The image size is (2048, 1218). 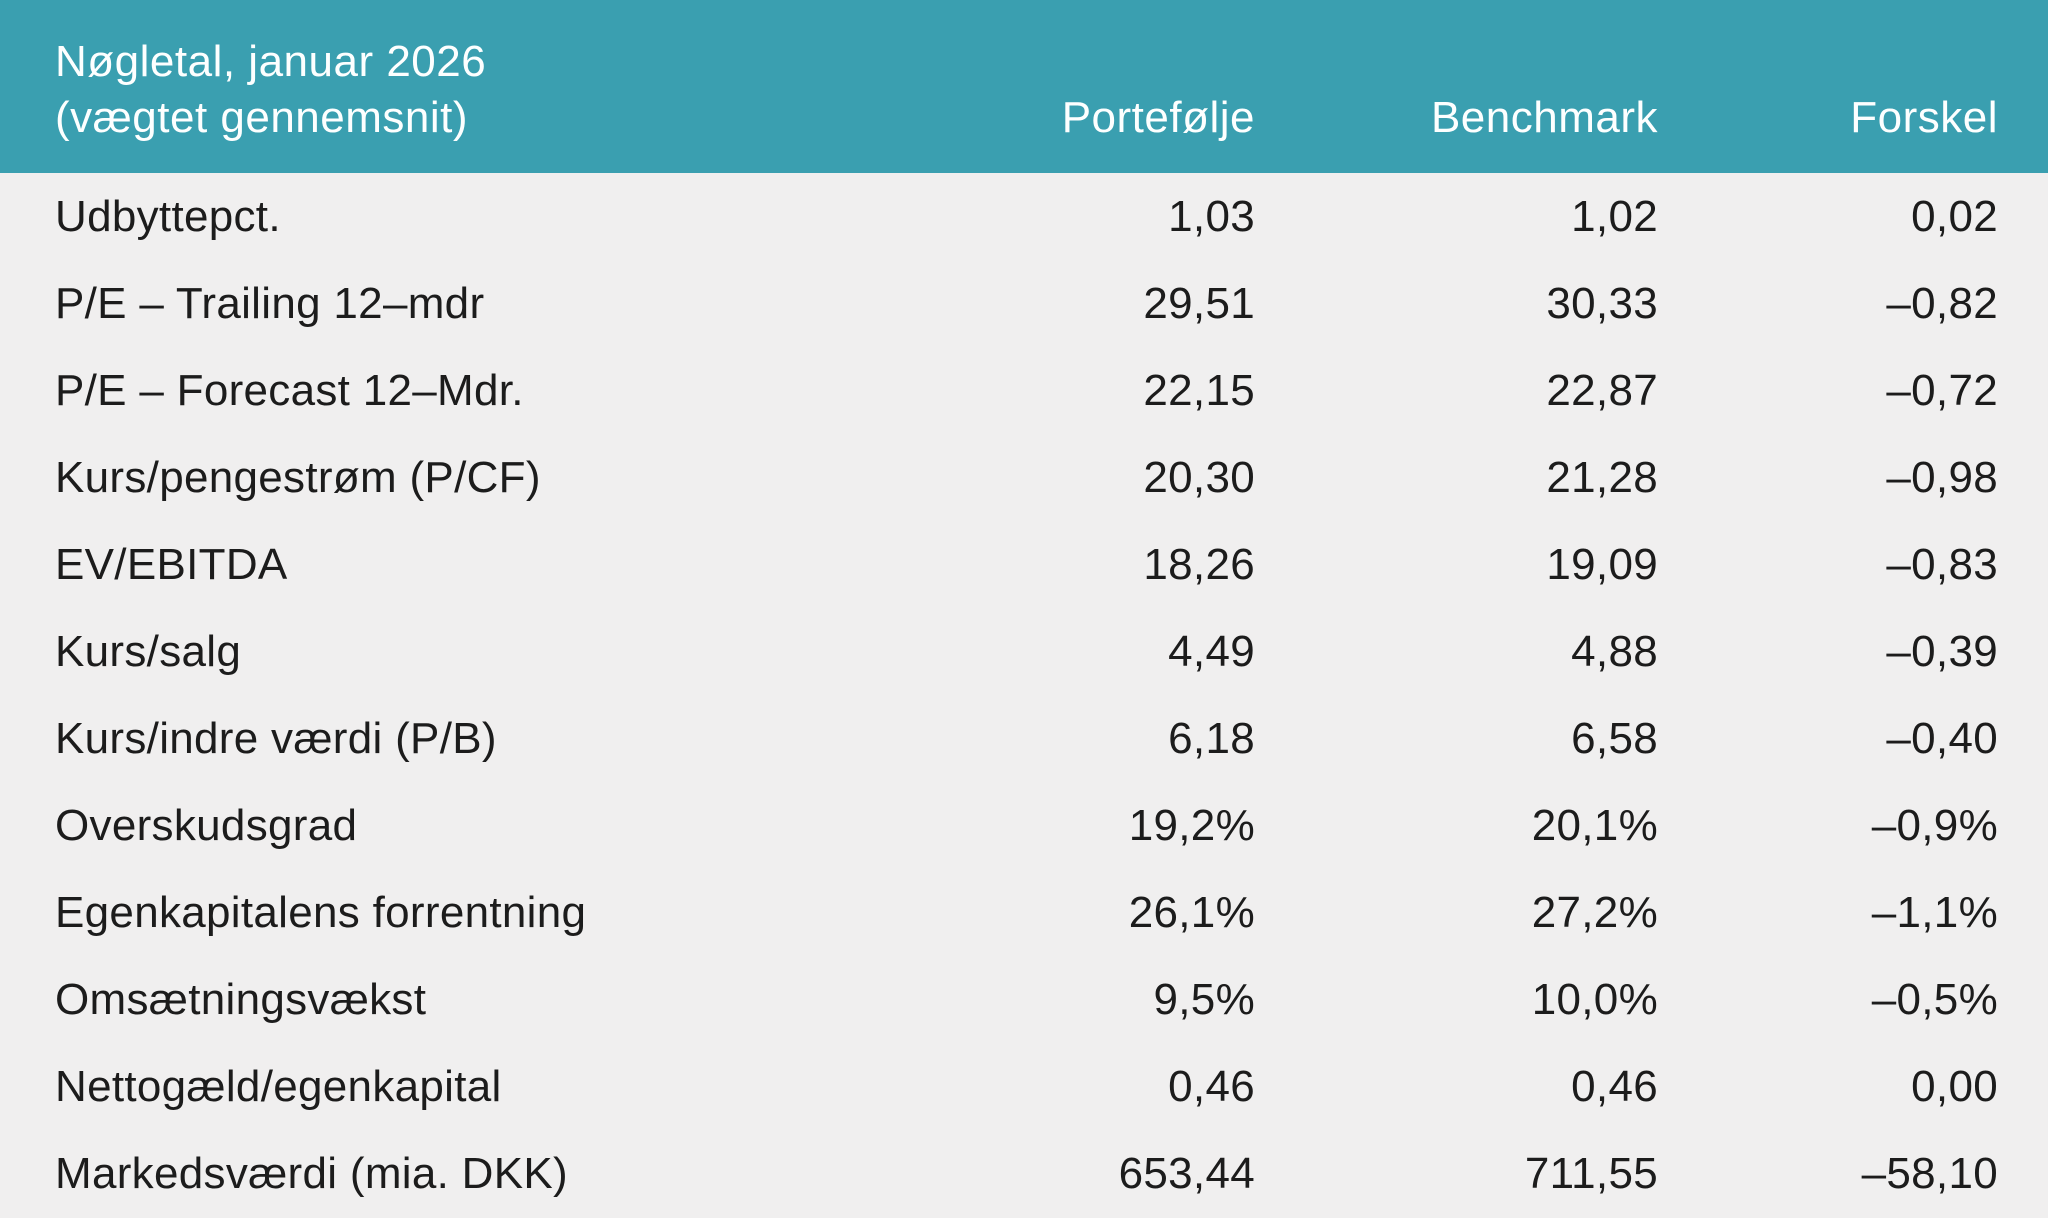 I want to click on row-label: Overskudsgrad, so click(x=206, y=825).